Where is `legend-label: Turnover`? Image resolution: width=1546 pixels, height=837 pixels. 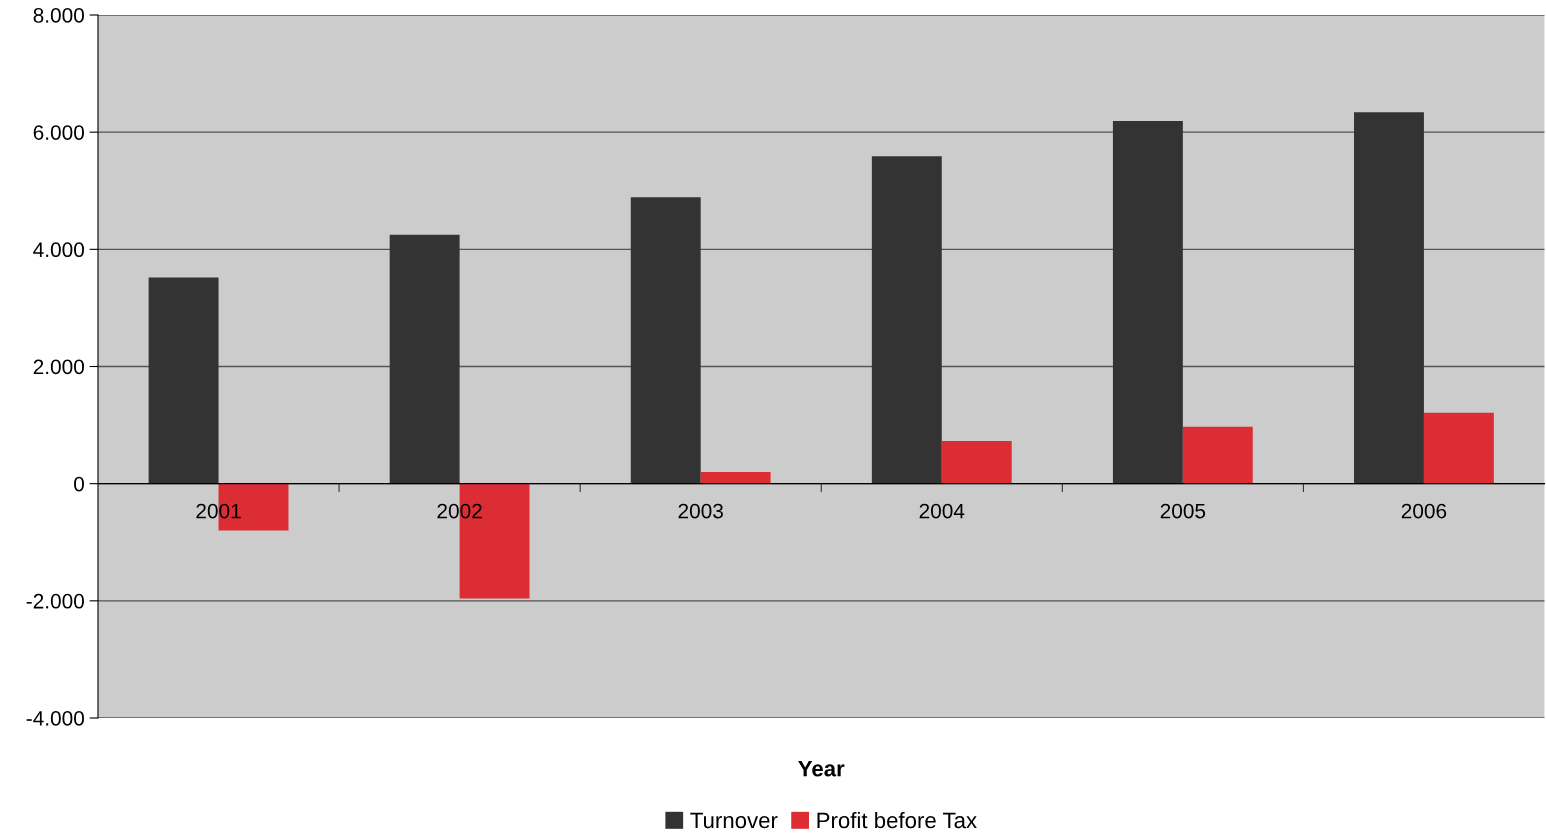 legend-label: Turnover is located at coordinates (734, 820).